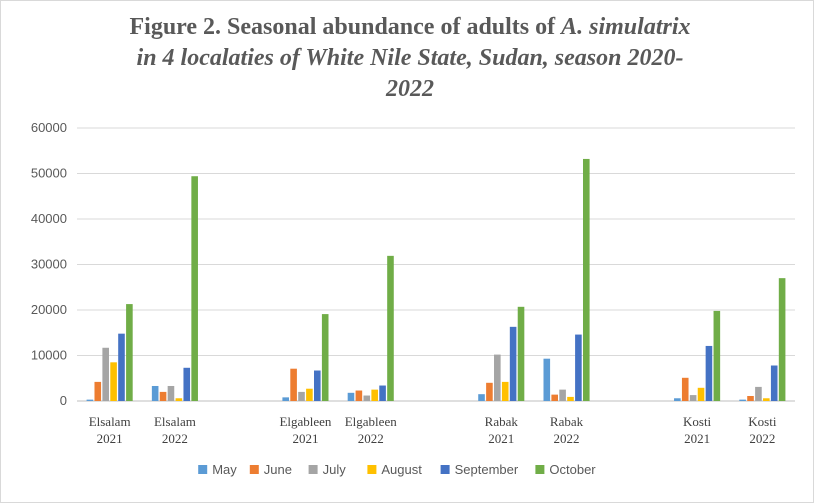 The width and height of the screenshot is (814, 503). I want to click on y-tick-label: 50000, so click(49, 173).